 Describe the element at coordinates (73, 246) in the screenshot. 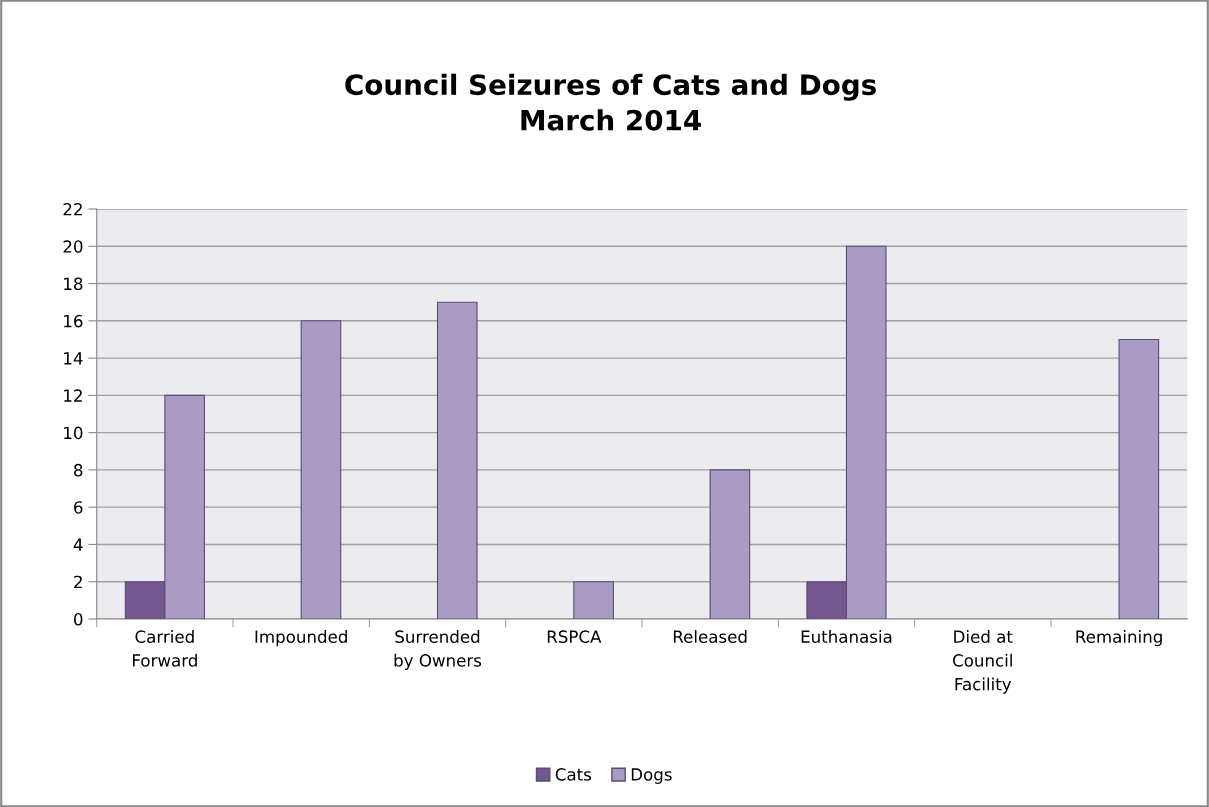

I see `y-tick-label: 20` at that location.